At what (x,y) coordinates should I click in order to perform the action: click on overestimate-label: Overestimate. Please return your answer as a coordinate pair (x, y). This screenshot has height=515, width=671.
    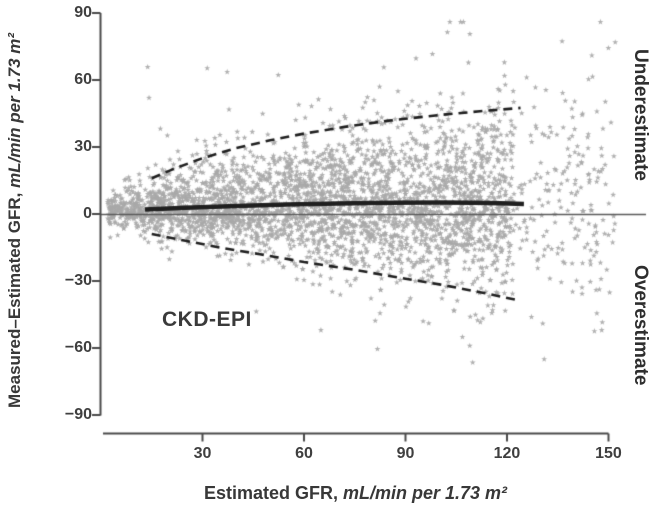
    Looking at the image, I should click on (640, 325).